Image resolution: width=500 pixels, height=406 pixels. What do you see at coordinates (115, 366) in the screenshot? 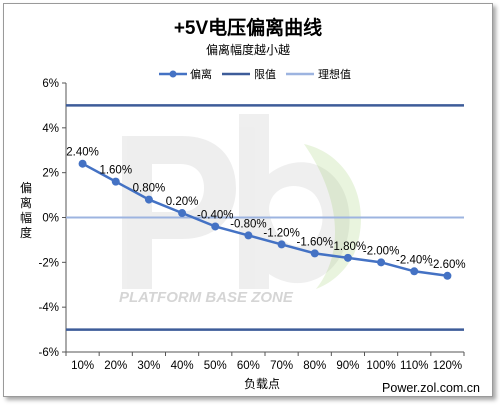
I see `x-tick-label: 20%` at bounding box center [115, 366].